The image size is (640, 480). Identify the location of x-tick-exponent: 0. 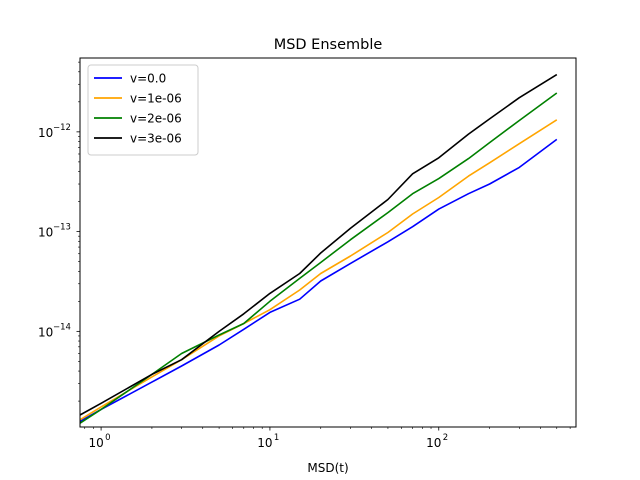
(107, 438).